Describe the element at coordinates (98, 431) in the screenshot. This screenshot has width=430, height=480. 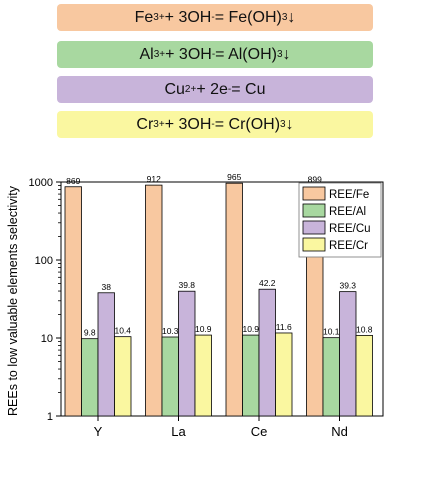
I see `x-tick-label: Y` at that location.